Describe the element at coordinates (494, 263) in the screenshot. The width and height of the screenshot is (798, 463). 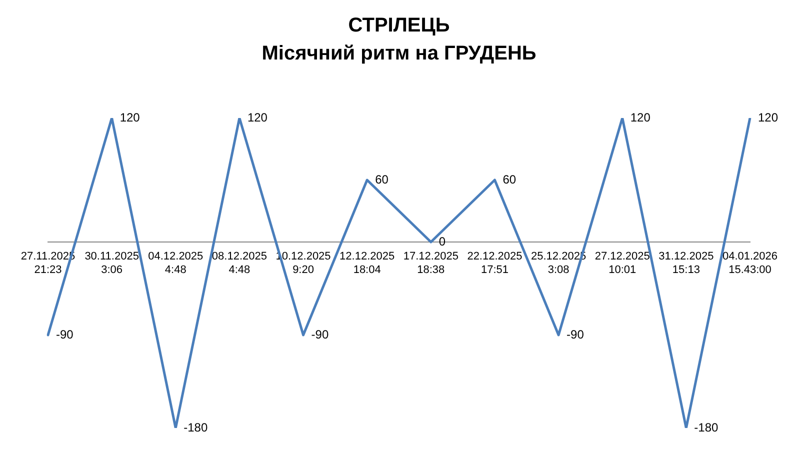
I see `x-tick-label: 22.12.2025 17:51` at that location.